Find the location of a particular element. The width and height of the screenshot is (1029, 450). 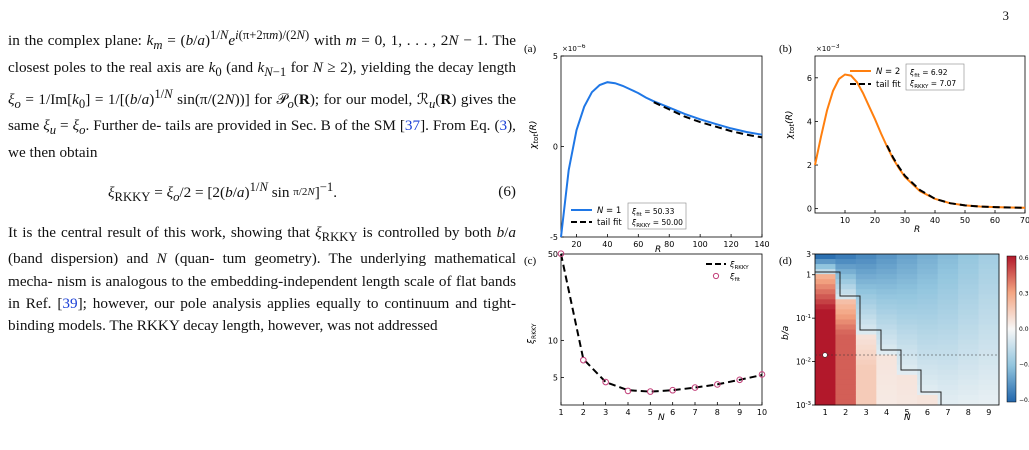

panel-b-label: (b) is located at coordinates (785, 49).